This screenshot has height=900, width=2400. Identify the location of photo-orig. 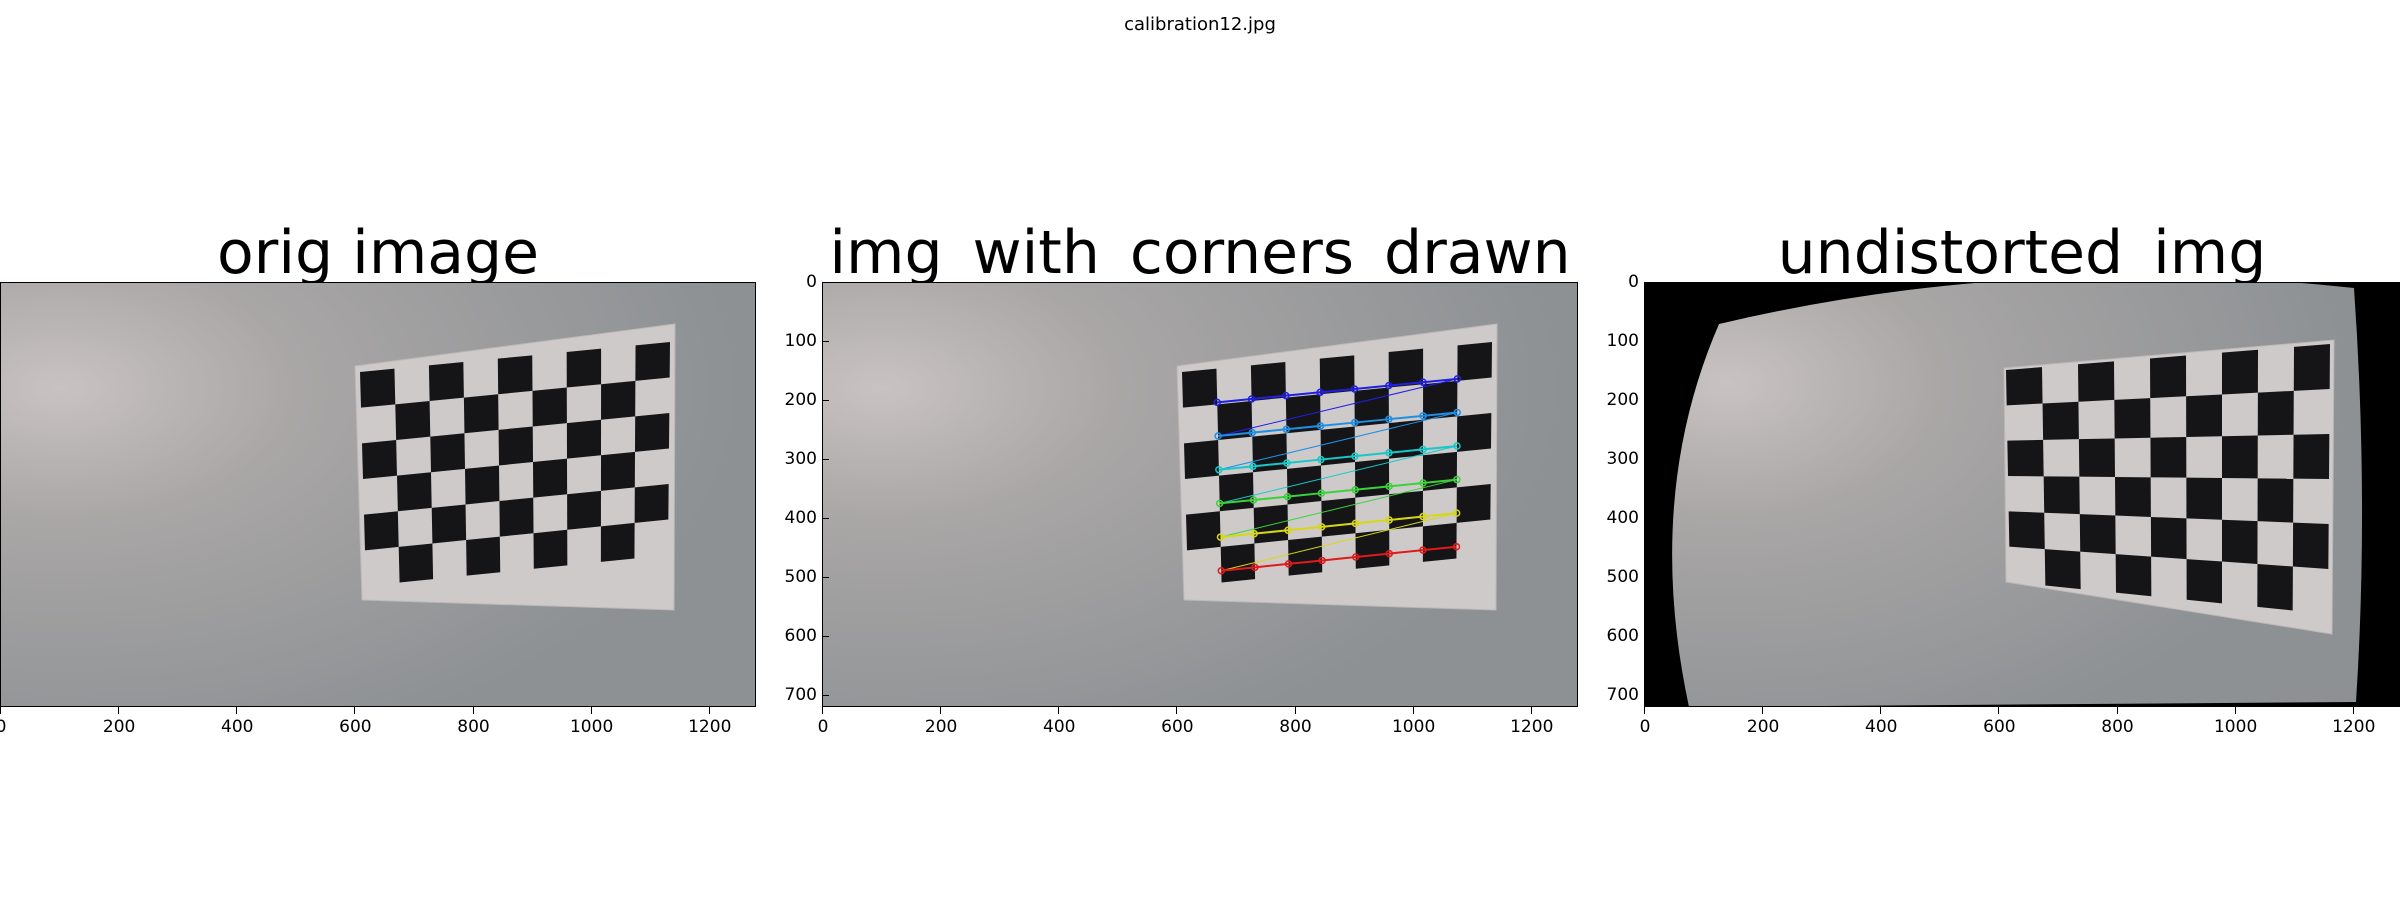
(378, 494).